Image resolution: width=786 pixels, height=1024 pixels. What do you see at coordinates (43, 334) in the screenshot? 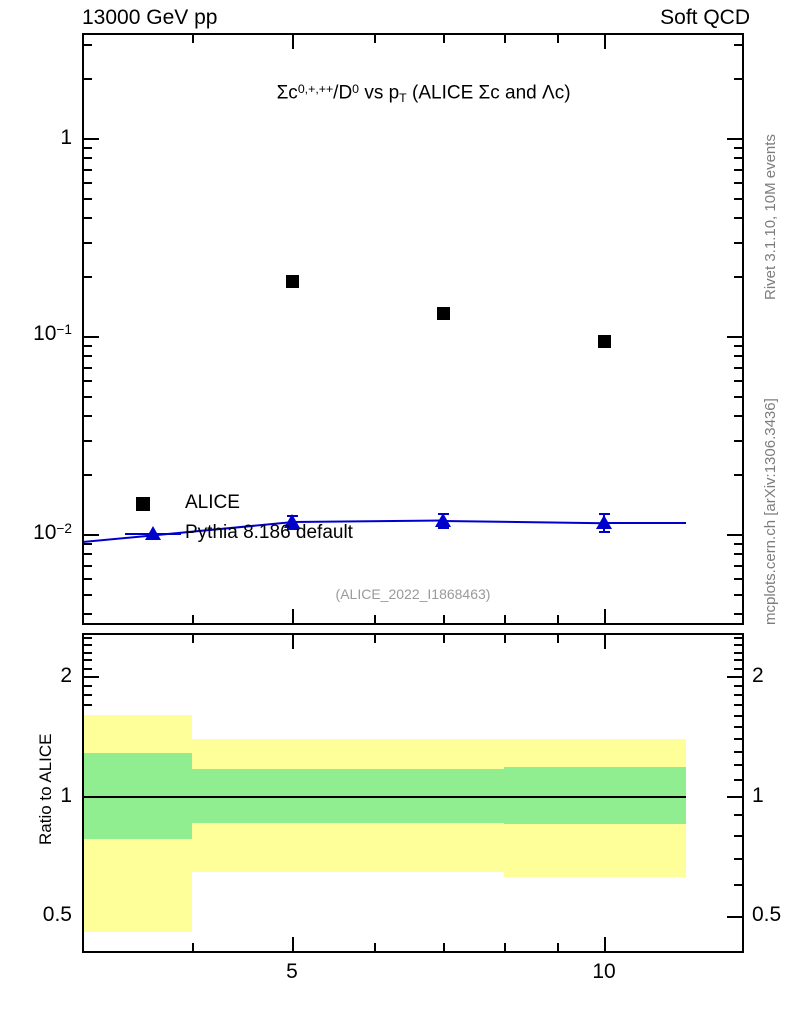
I see `main-ytick-label-1e-1: 10−1` at bounding box center [43, 334].